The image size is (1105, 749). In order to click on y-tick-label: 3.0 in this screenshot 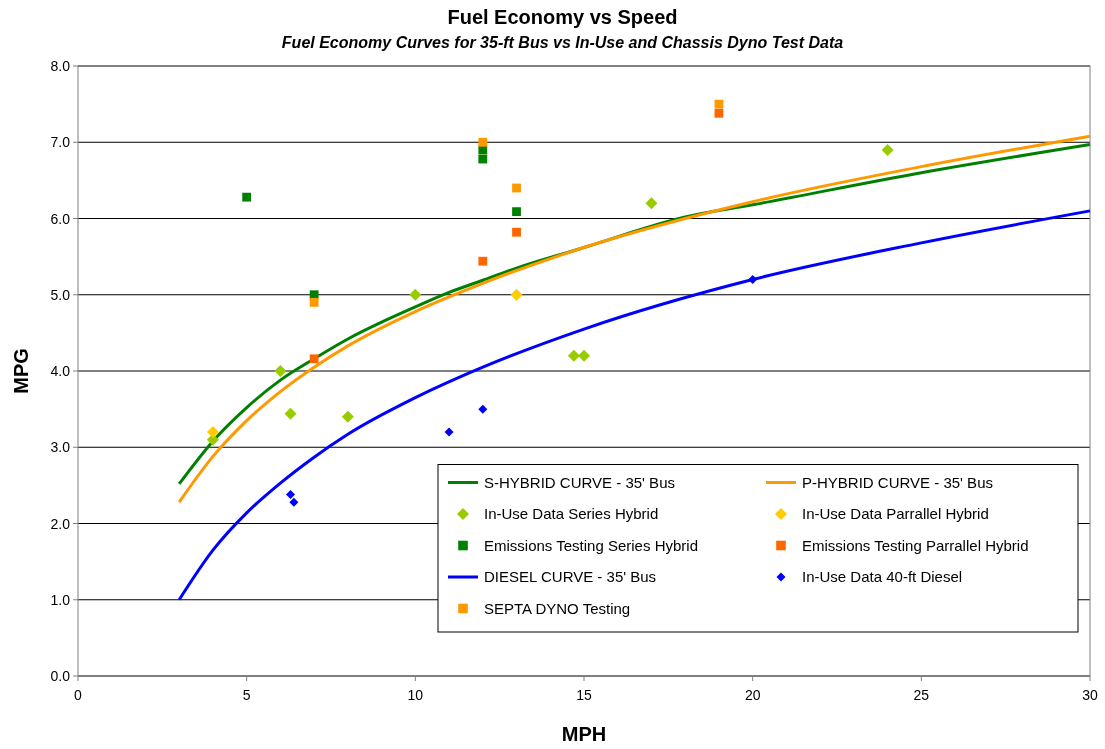, I will do `click(60, 447)`.